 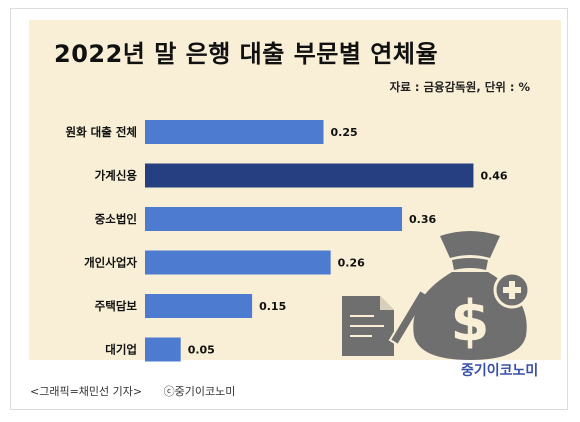 What do you see at coordinates (110, 263) in the screenshot?
I see `category-label: 개인사업자` at bounding box center [110, 263].